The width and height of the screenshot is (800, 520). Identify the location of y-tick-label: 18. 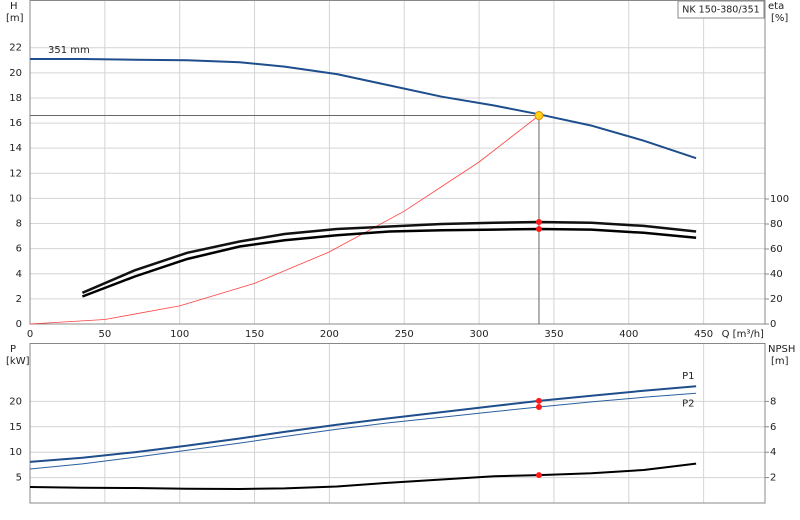
(15, 98).